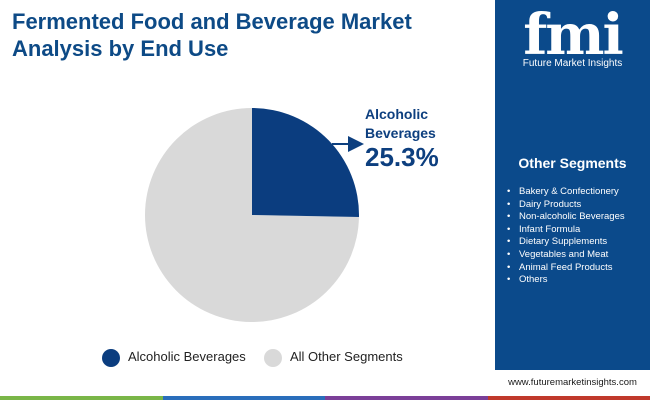 The width and height of the screenshot is (650, 400). Describe the element at coordinates (346, 356) in the screenshot. I see `legend-label: All Other Segments` at that location.